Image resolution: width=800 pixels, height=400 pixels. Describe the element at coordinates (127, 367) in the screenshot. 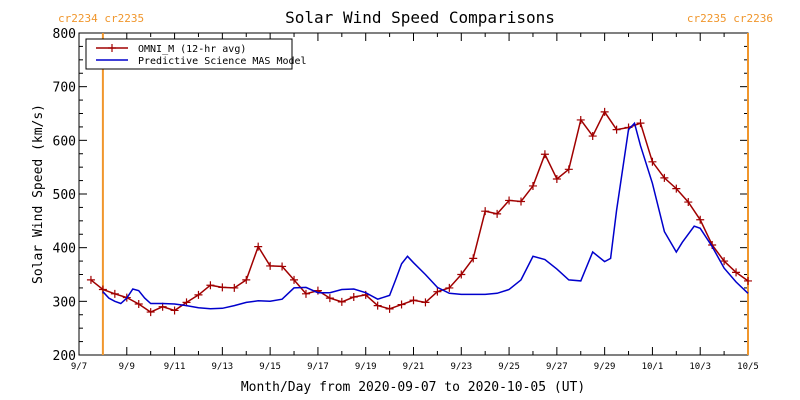

I see `x-tick-label: 9/9` at that location.